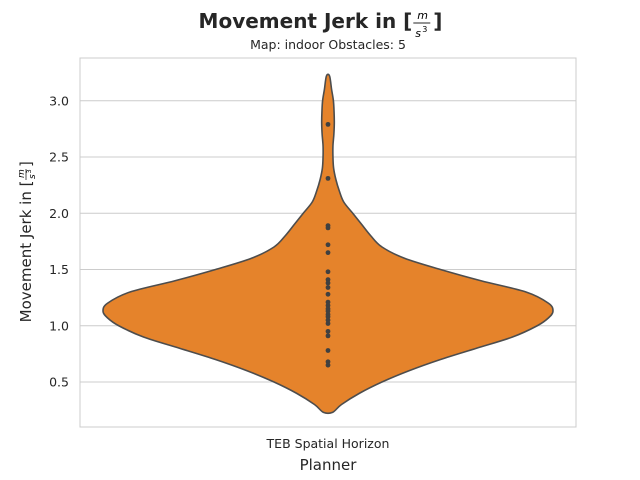  What do you see at coordinates (329, 465) in the screenshot?
I see `x-axis-label: Planner` at bounding box center [329, 465].